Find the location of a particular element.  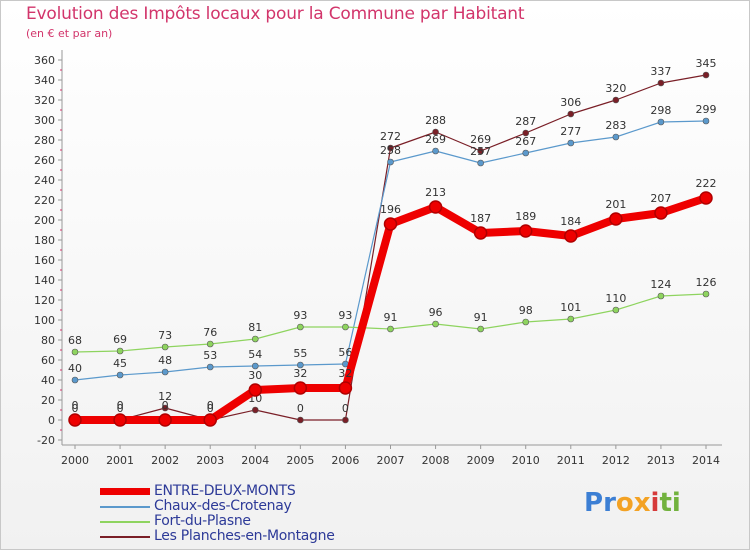

data-label-entre-deux-monts: 189 is located at coordinates (525, 216).